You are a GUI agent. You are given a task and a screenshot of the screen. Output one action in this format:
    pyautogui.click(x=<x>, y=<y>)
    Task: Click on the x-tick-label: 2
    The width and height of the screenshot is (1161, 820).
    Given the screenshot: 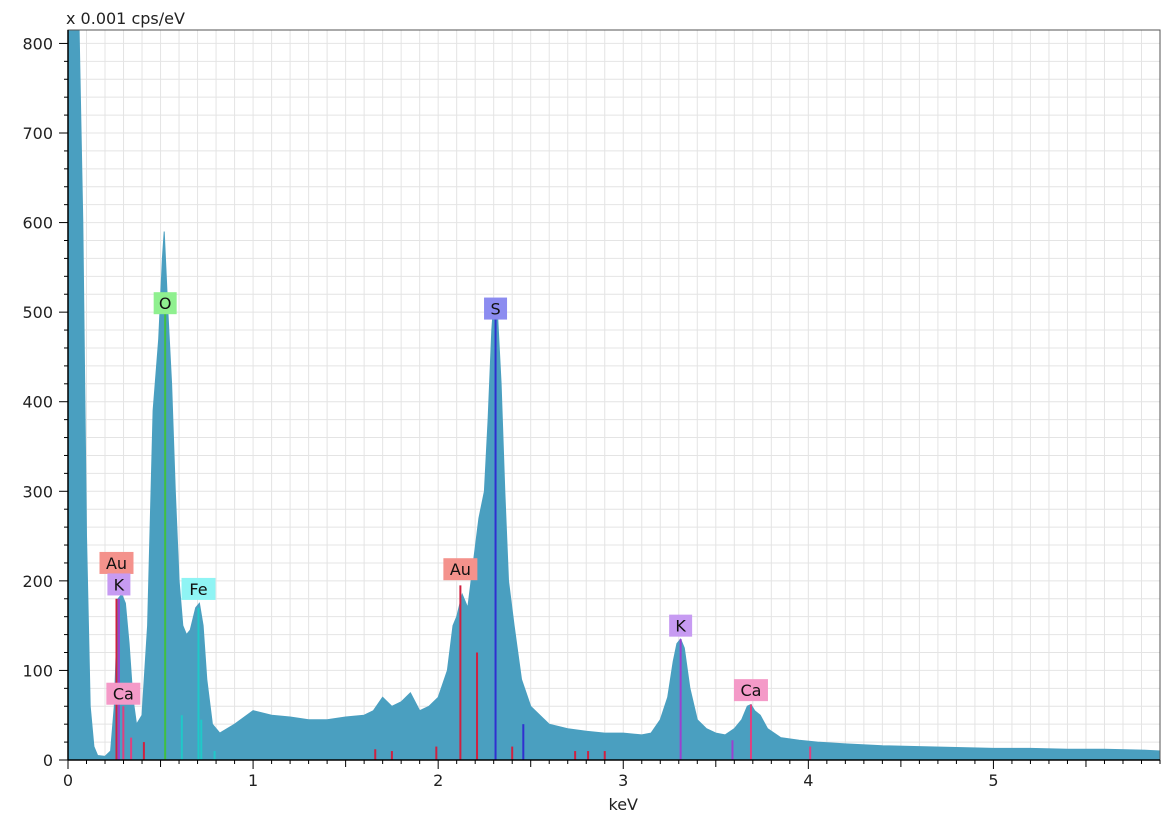 What is the action you would take?
    pyautogui.click(x=438, y=780)
    